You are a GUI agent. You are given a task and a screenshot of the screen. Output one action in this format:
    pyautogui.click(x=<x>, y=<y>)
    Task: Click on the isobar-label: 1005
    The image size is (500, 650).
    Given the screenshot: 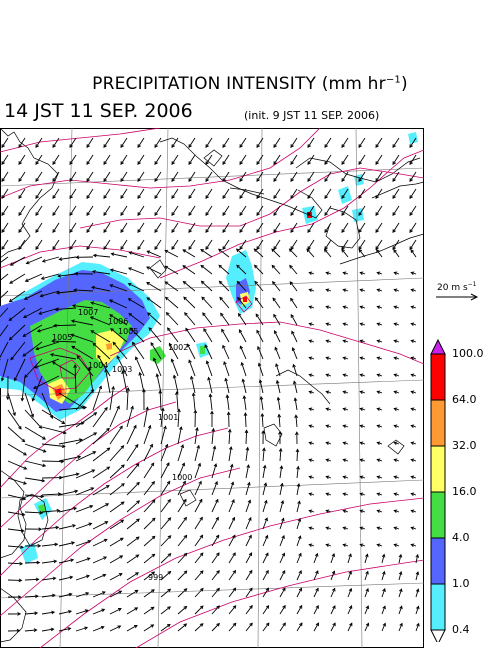 What is the action you would take?
    pyautogui.click(x=62, y=337)
    